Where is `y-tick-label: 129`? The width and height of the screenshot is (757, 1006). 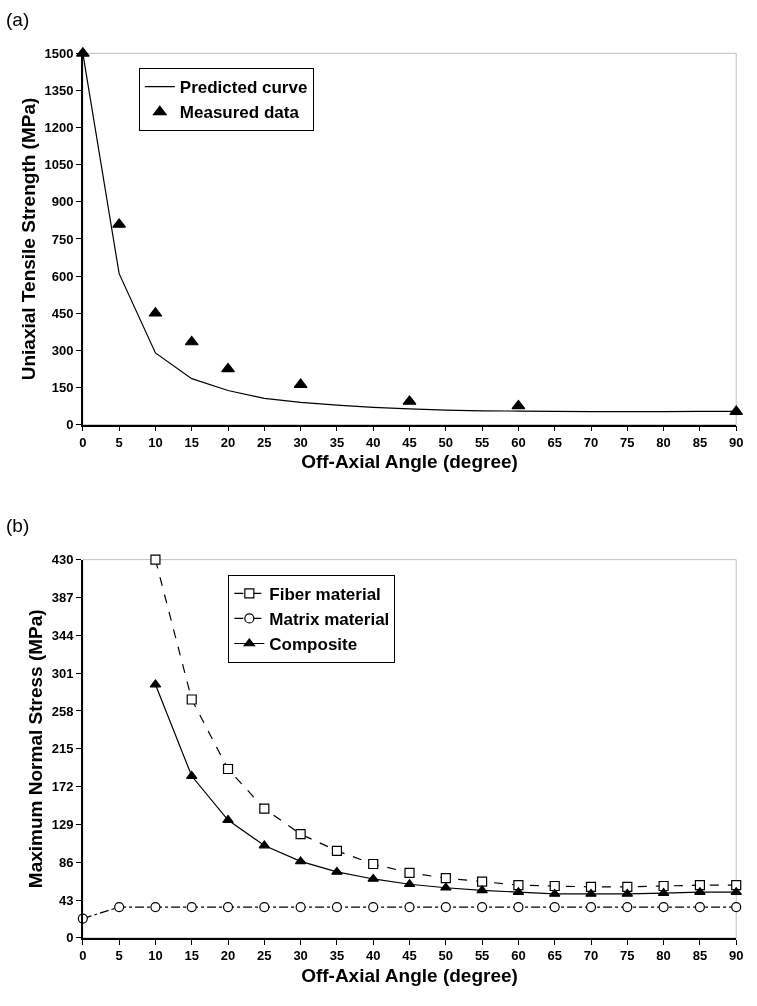 y-tick-label: 129 is located at coordinates (62, 824).